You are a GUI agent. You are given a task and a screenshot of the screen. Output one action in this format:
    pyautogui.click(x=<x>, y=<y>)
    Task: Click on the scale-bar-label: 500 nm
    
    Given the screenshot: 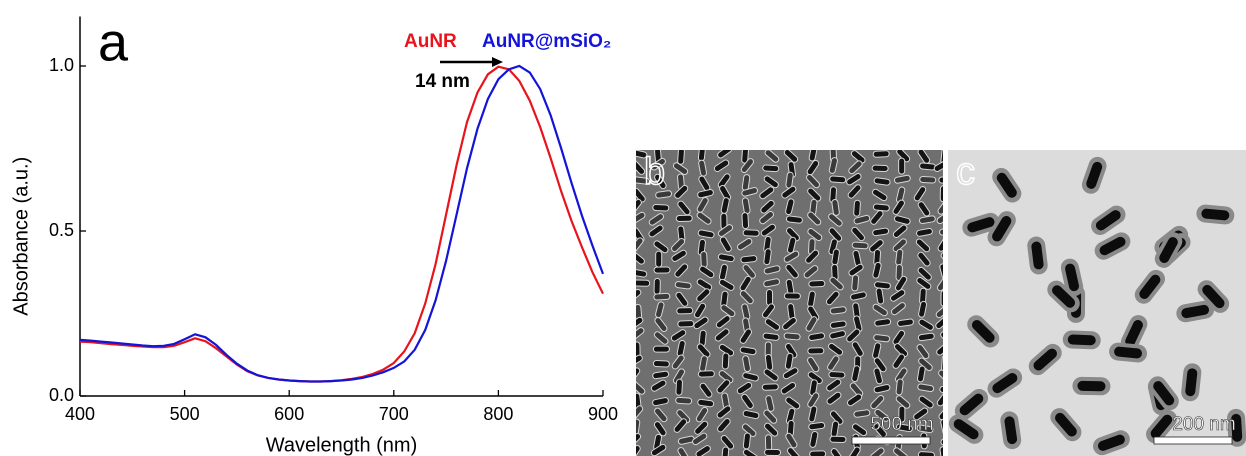 What is the action you would take?
    pyautogui.click(x=901, y=424)
    